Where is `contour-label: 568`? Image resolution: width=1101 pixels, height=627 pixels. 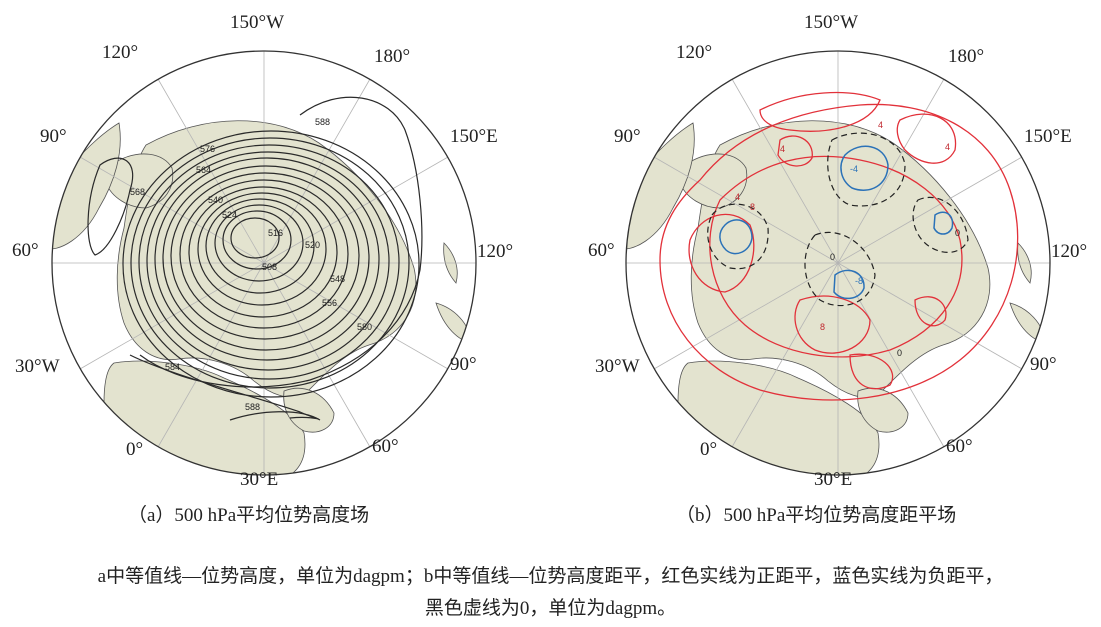
contour-label: 568 is located at coordinates (137, 192).